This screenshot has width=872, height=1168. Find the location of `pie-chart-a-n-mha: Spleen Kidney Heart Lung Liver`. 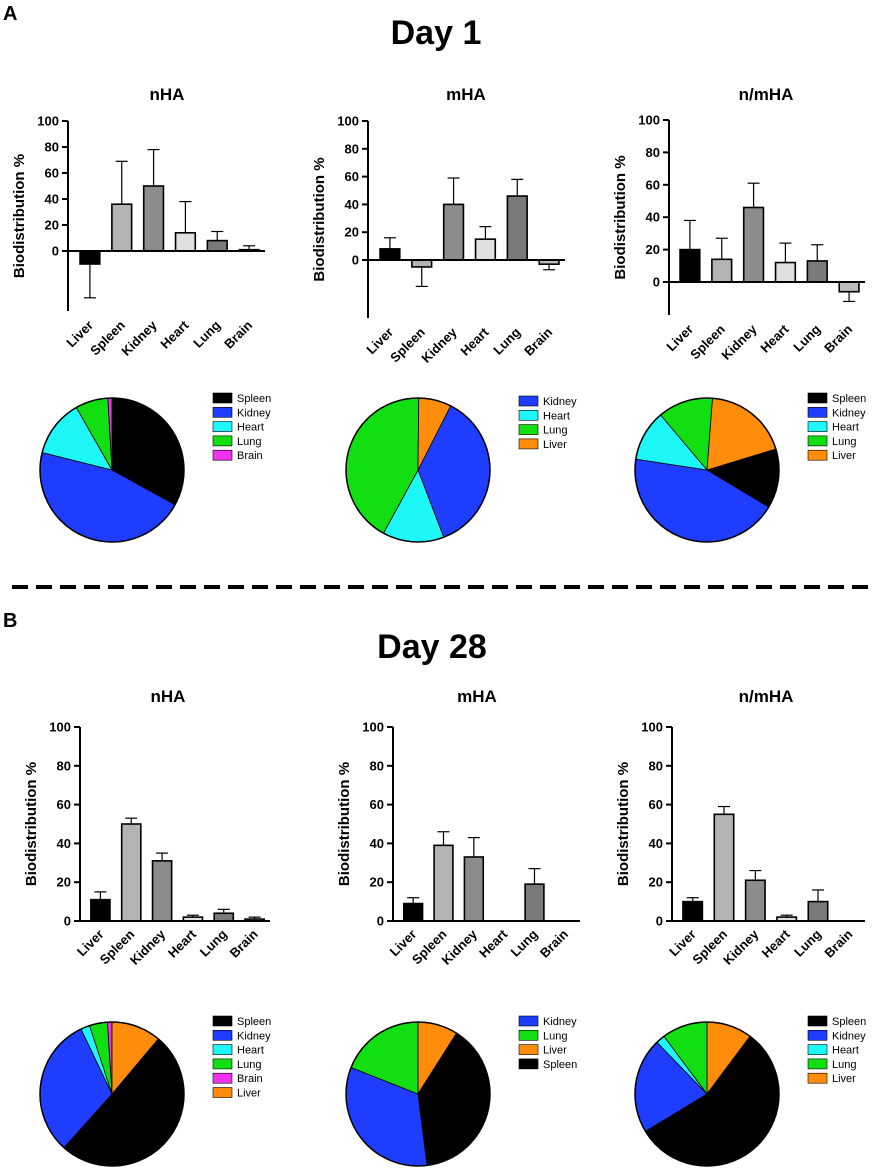

pie-chart-a-n-mha: Spleen Kidney Heart Lung Liver is located at coordinates (750, 467).